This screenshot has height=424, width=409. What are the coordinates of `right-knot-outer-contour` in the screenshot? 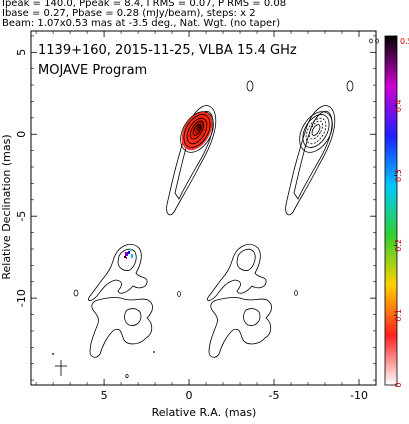 It's located at (237, 272).